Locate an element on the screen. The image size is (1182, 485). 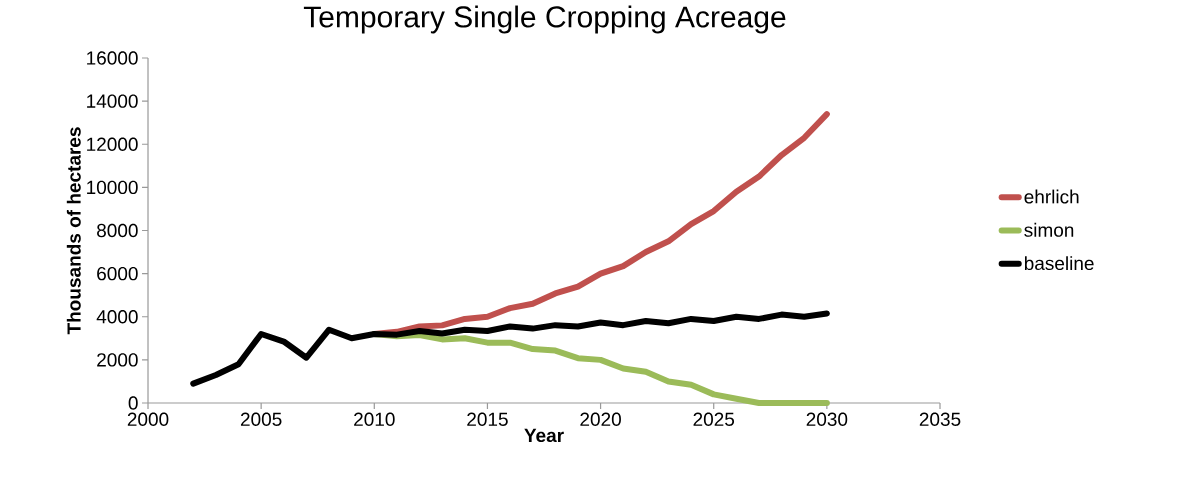
y-tick-label: 10000 is located at coordinates (112, 187).